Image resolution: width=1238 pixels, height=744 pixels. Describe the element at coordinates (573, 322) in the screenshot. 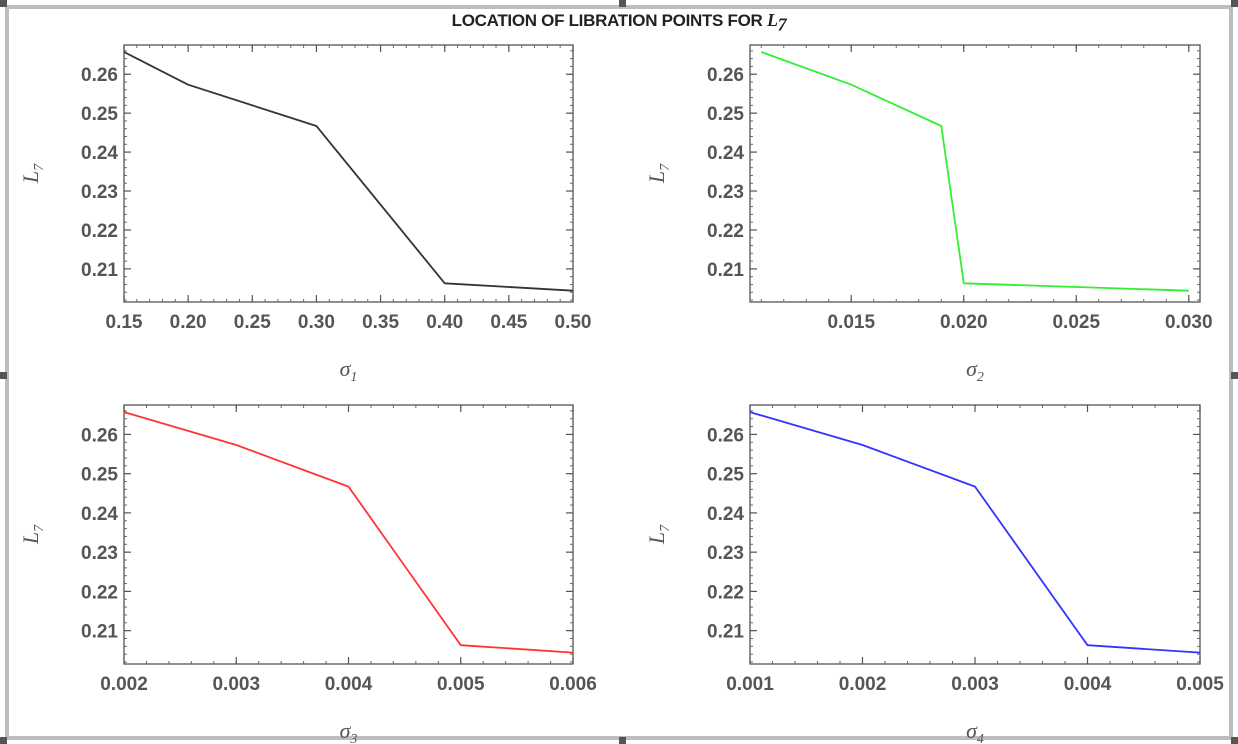

I see `x-tick-label: 0.50` at that location.